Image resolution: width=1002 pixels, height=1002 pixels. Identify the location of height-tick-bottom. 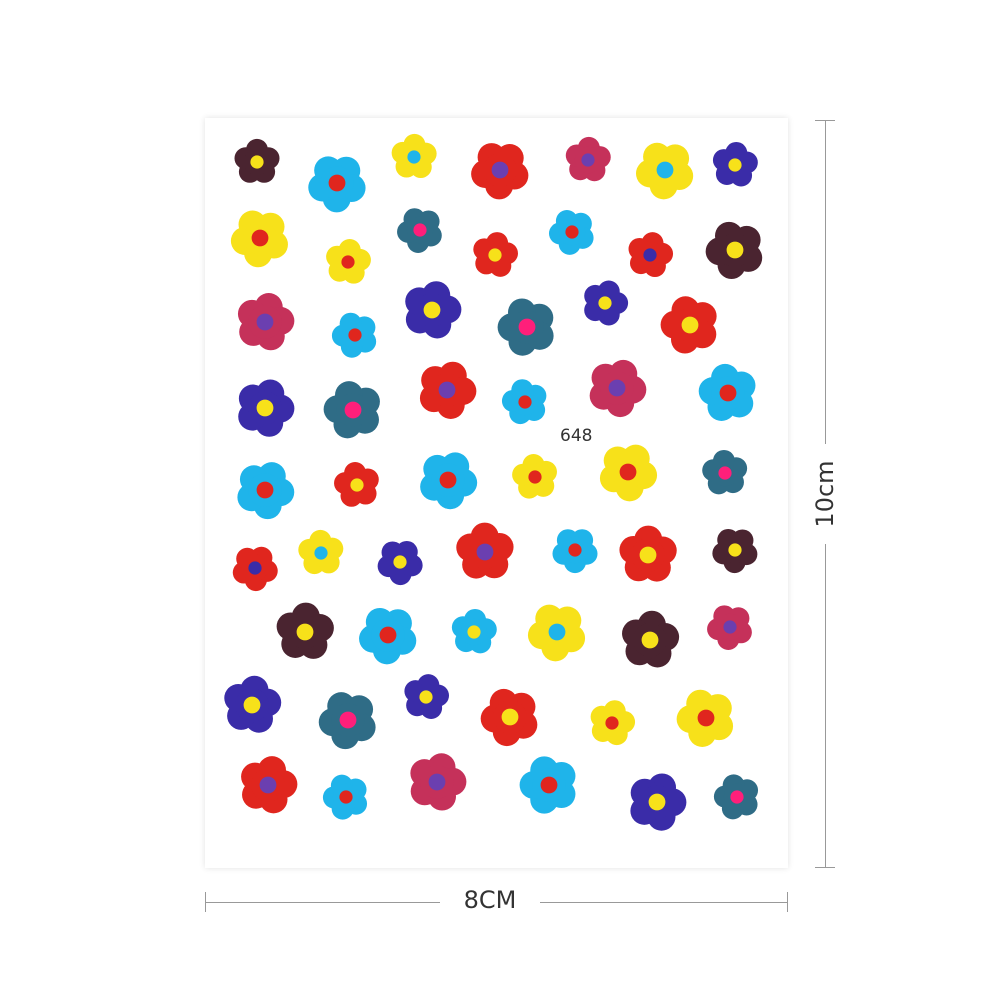
(825, 867).